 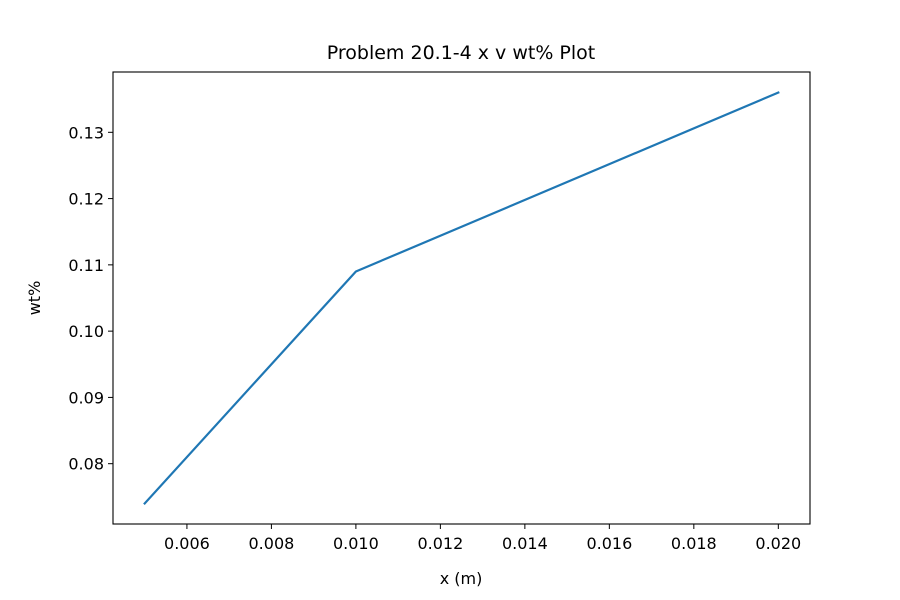 I want to click on x-tick-label: 0.008, so click(x=272, y=543).